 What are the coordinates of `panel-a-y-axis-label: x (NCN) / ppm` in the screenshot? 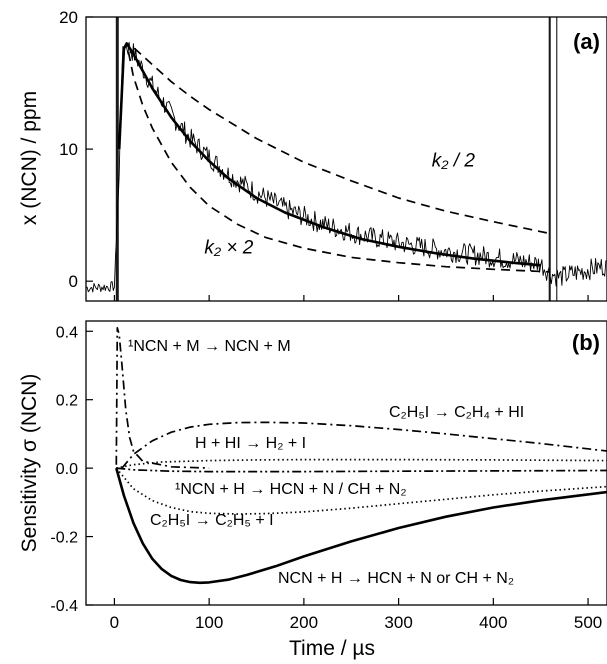 It's located at (29, 158).